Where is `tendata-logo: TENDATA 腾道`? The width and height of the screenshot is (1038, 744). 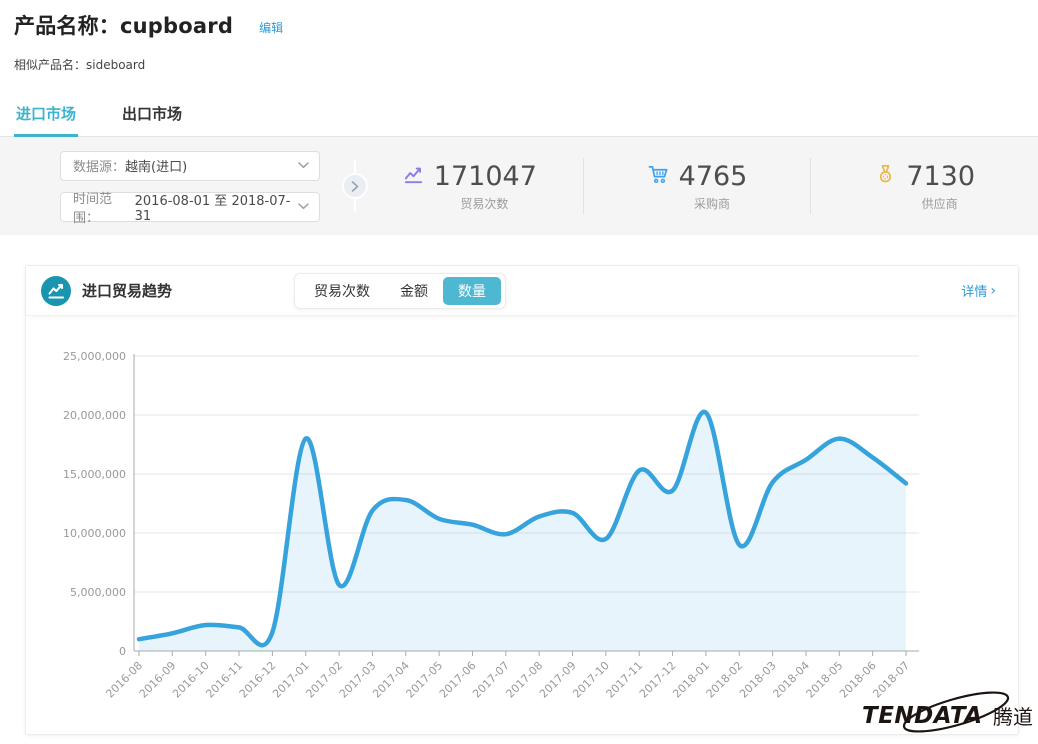
tendata-logo: TENDATA 腾道 is located at coordinates (948, 715).